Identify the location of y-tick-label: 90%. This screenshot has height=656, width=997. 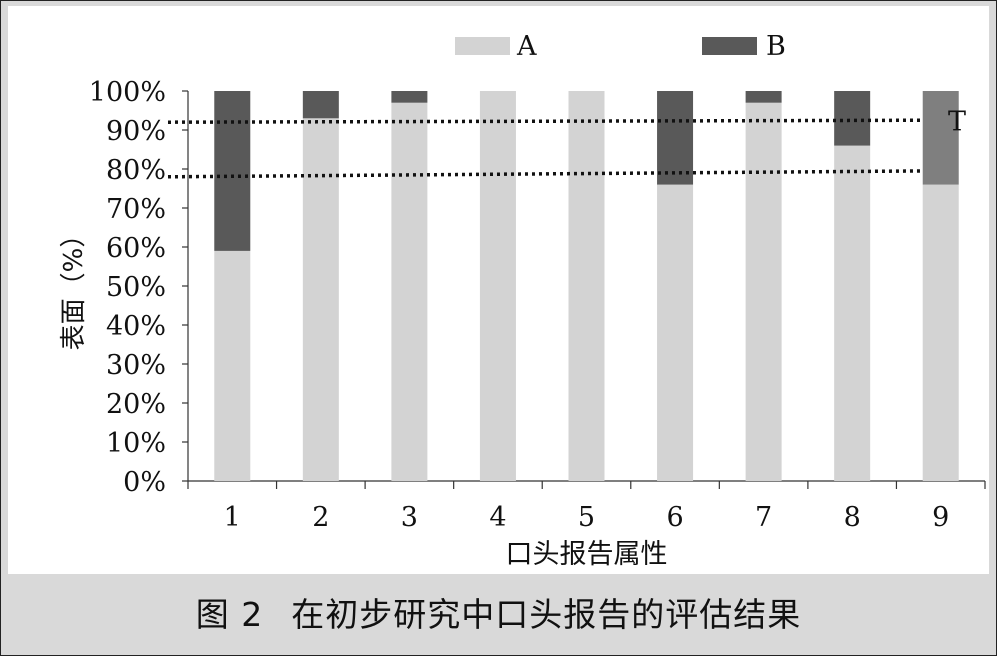
(136, 131).